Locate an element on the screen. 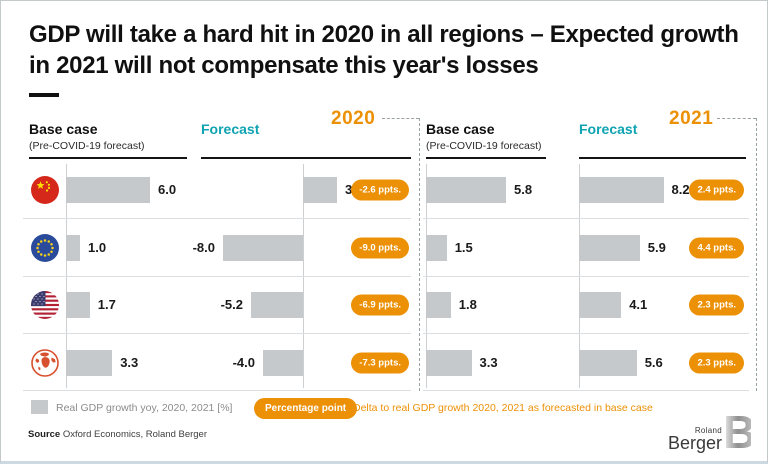 This screenshot has width=768, height=464. cell-world-base-2021: 3.3 is located at coordinates (486, 362).